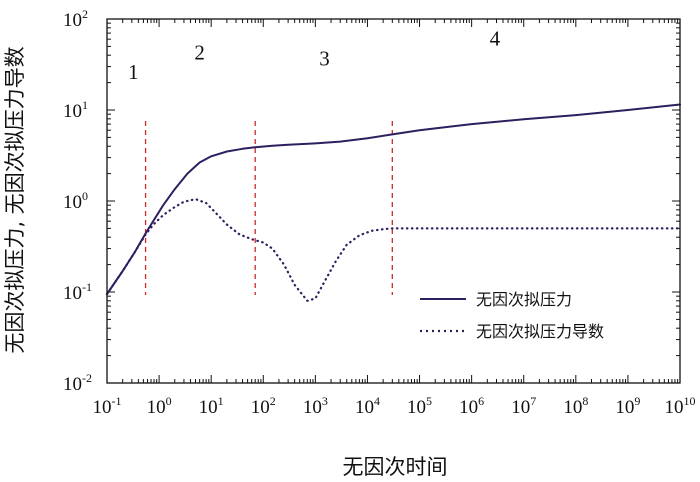 This screenshot has height=482, width=700. Describe the element at coordinates (680, 406) in the screenshot. I see `x-tick-label: 10¹⁰` at that location.